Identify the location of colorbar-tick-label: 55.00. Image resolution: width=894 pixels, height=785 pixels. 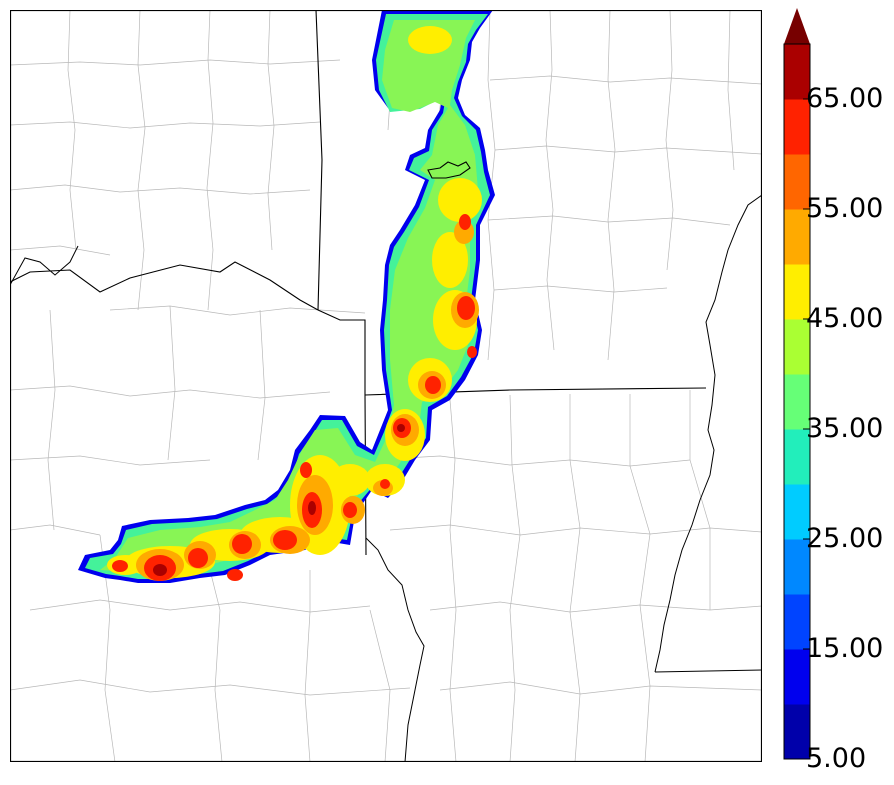
(845, 208).